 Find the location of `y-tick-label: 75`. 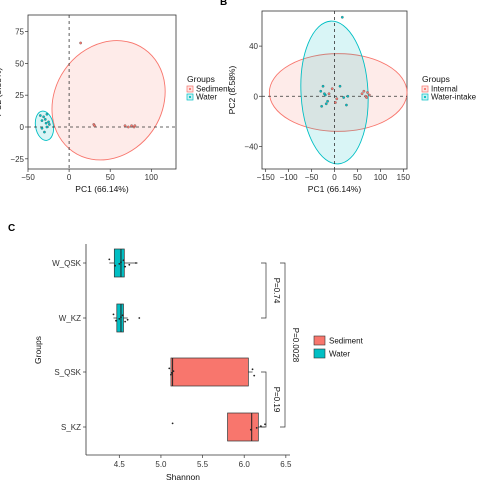

y-tick-label: 75 is located at coordinates (19, 32).